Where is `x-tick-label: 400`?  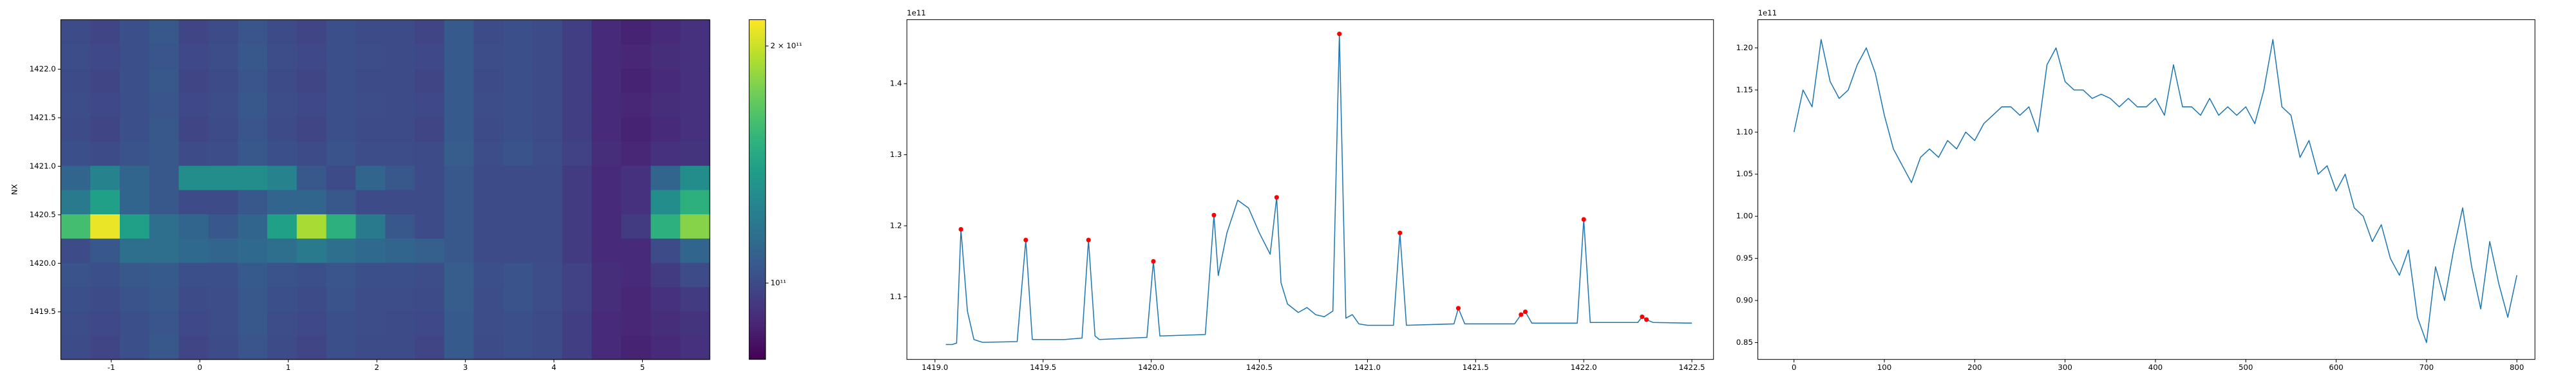 x-tick-label: 400 is located at coordinates (2155, 367).